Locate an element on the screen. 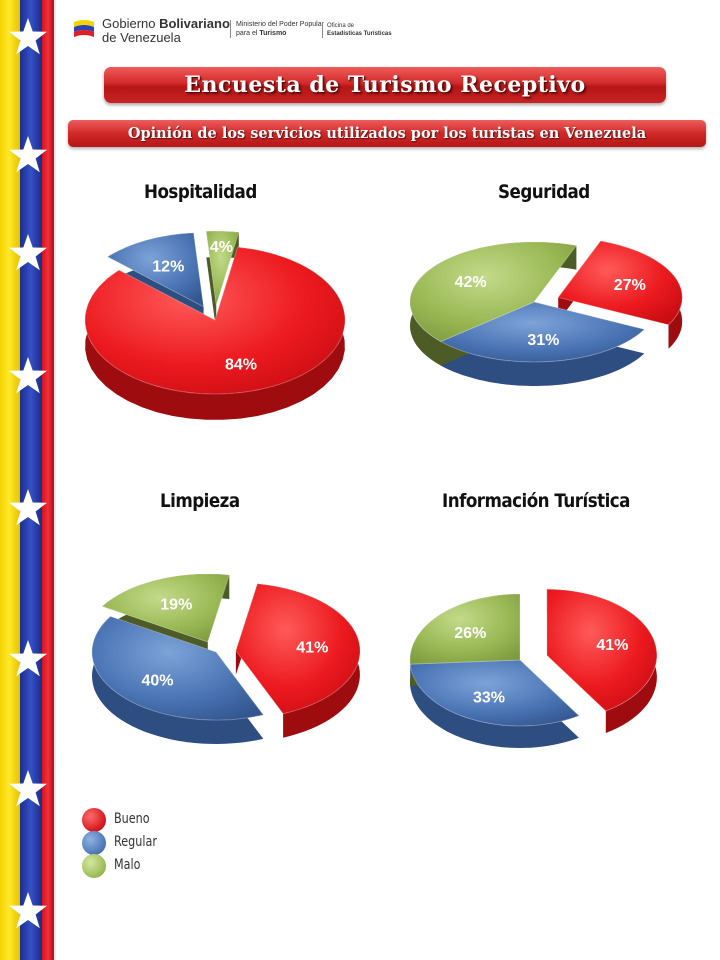 This screenshot has width=720, height=960. stripe-yellow is located at coordinates (10, 480).